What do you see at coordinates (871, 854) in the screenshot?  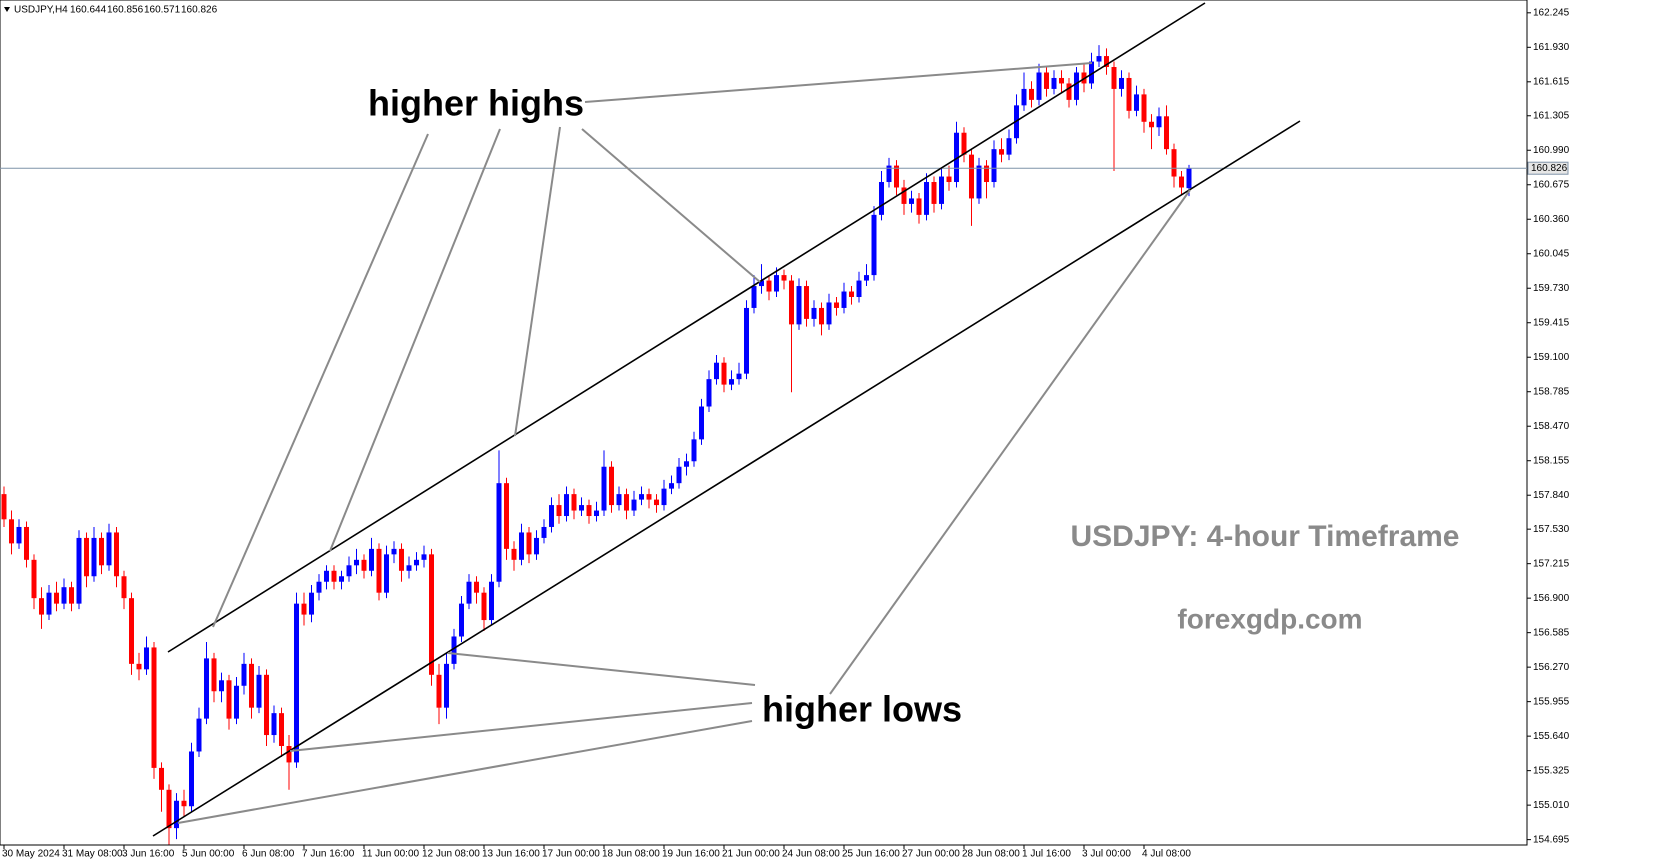 I see `x-tick-label: 25 Jun 16:00` at bounding box center [871, 854].